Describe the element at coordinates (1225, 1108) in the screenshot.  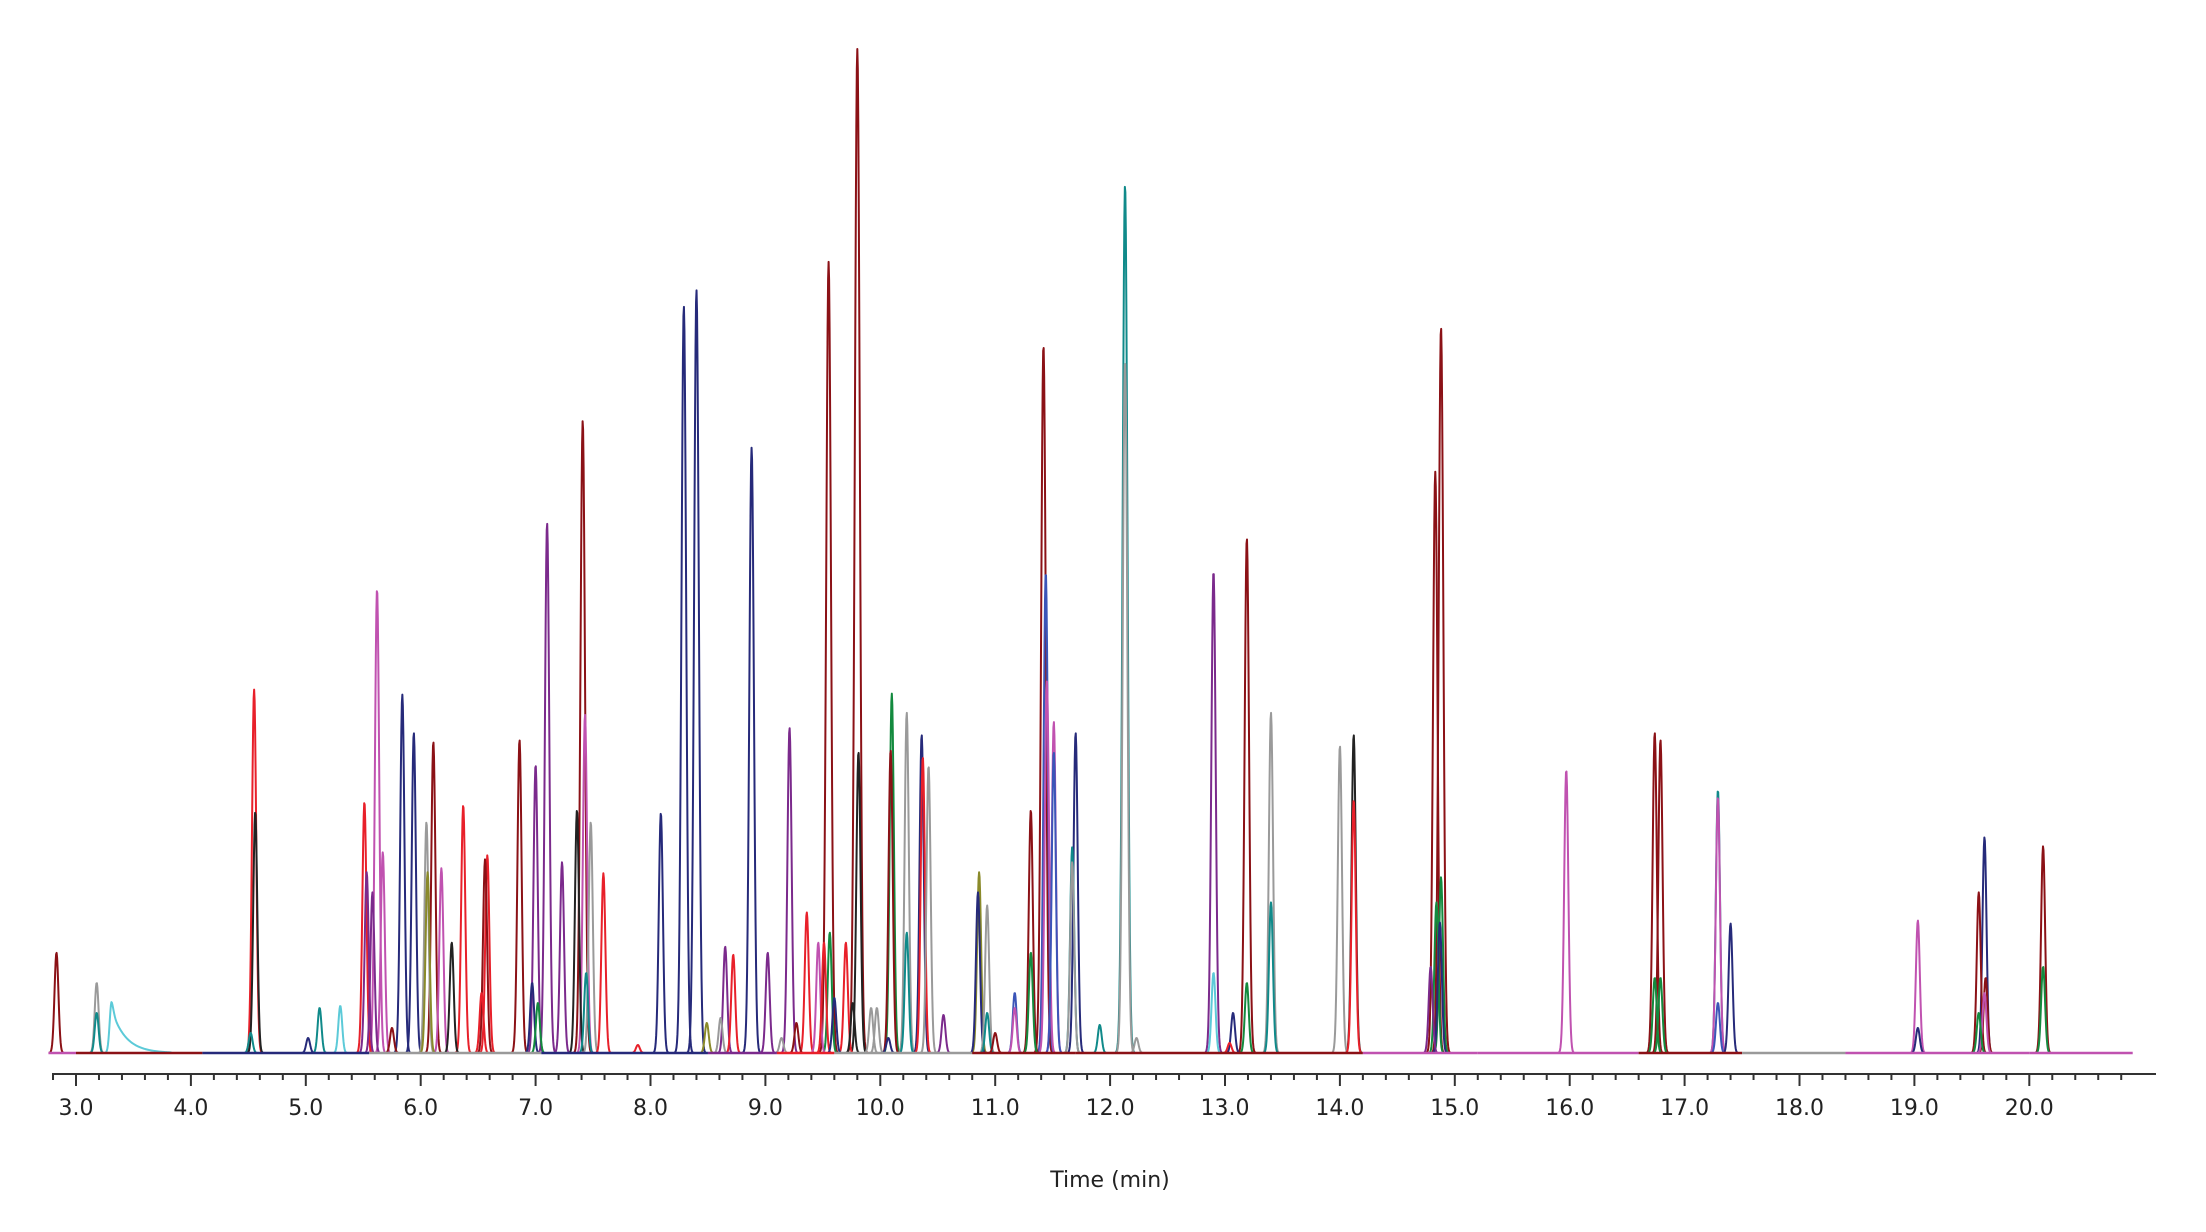
I see `x-tick-label: 13.0` at that location.